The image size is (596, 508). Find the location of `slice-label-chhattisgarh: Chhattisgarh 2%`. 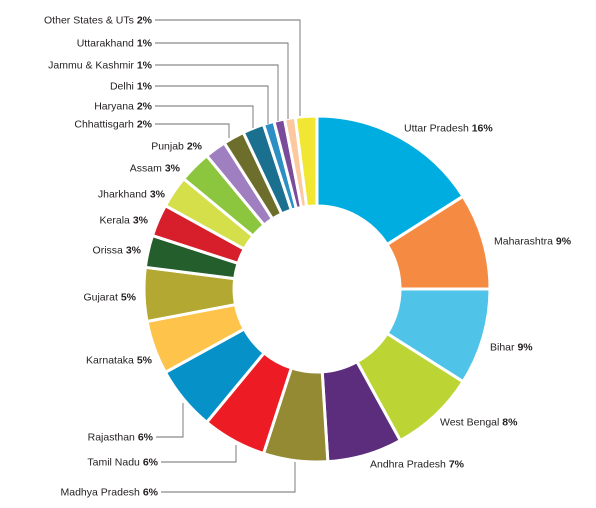

slice-label-chhattisgarh: Chhattisgarh 2% is located at coordinates (113, 125).